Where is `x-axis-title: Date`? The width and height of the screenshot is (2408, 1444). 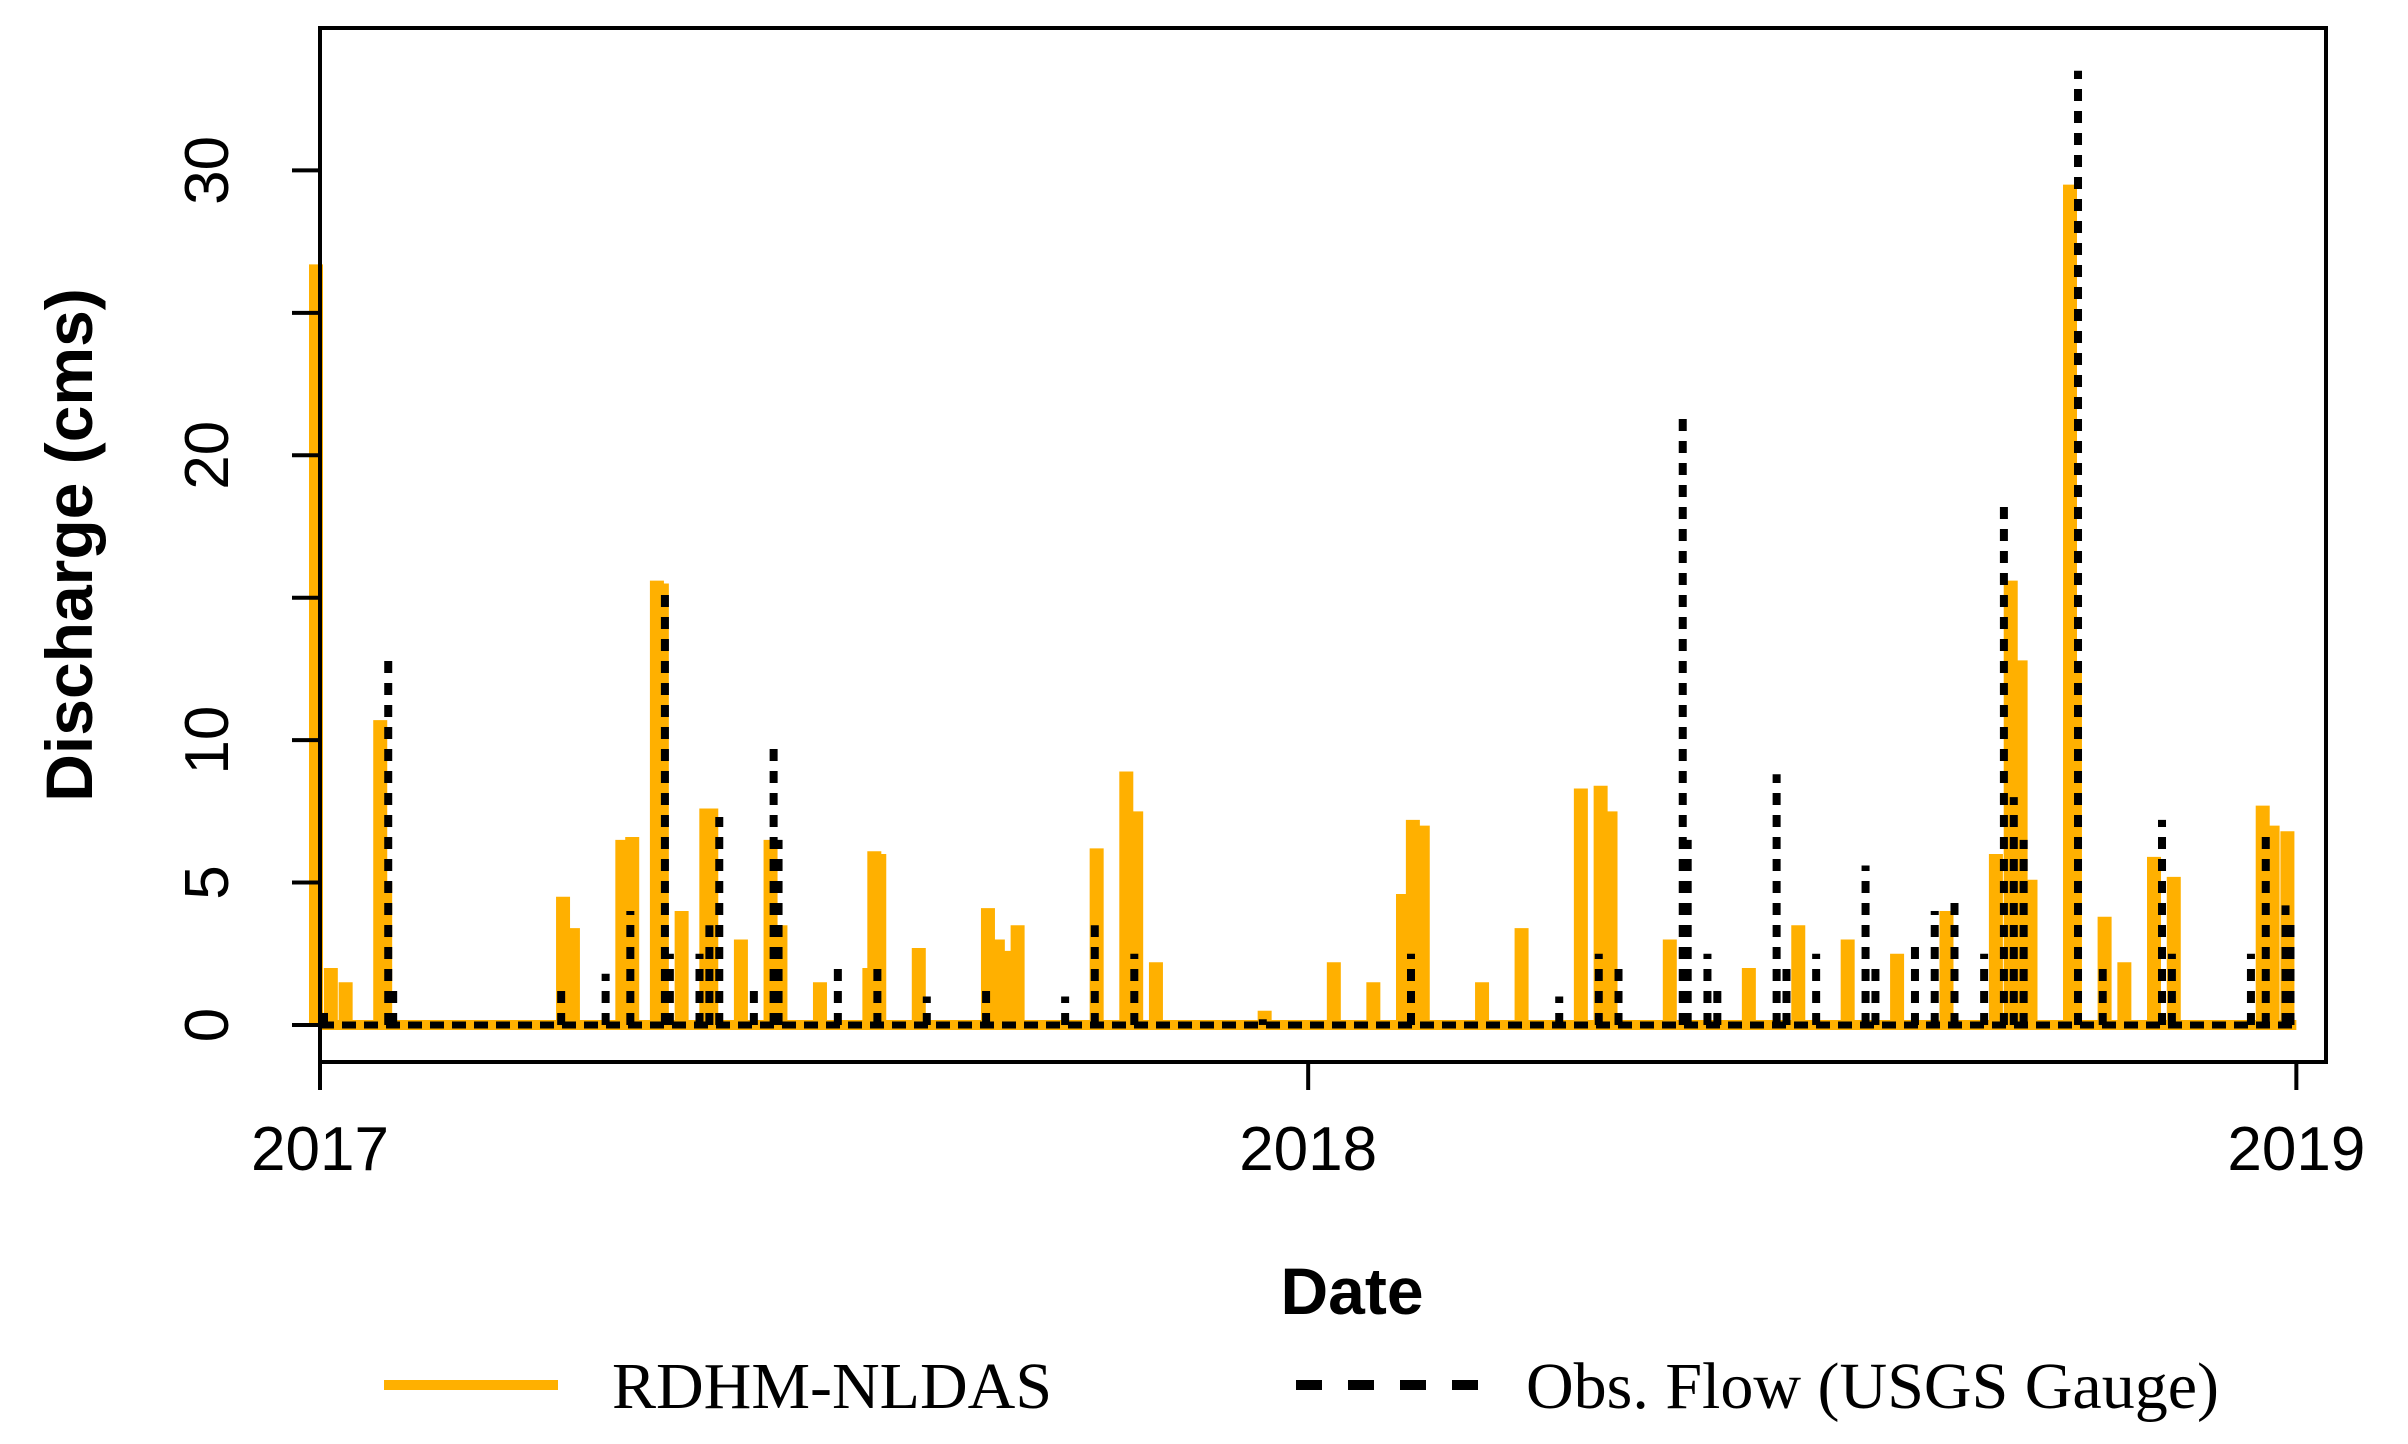
x-axis-title: Date is located at coordinates (1351, 1291).